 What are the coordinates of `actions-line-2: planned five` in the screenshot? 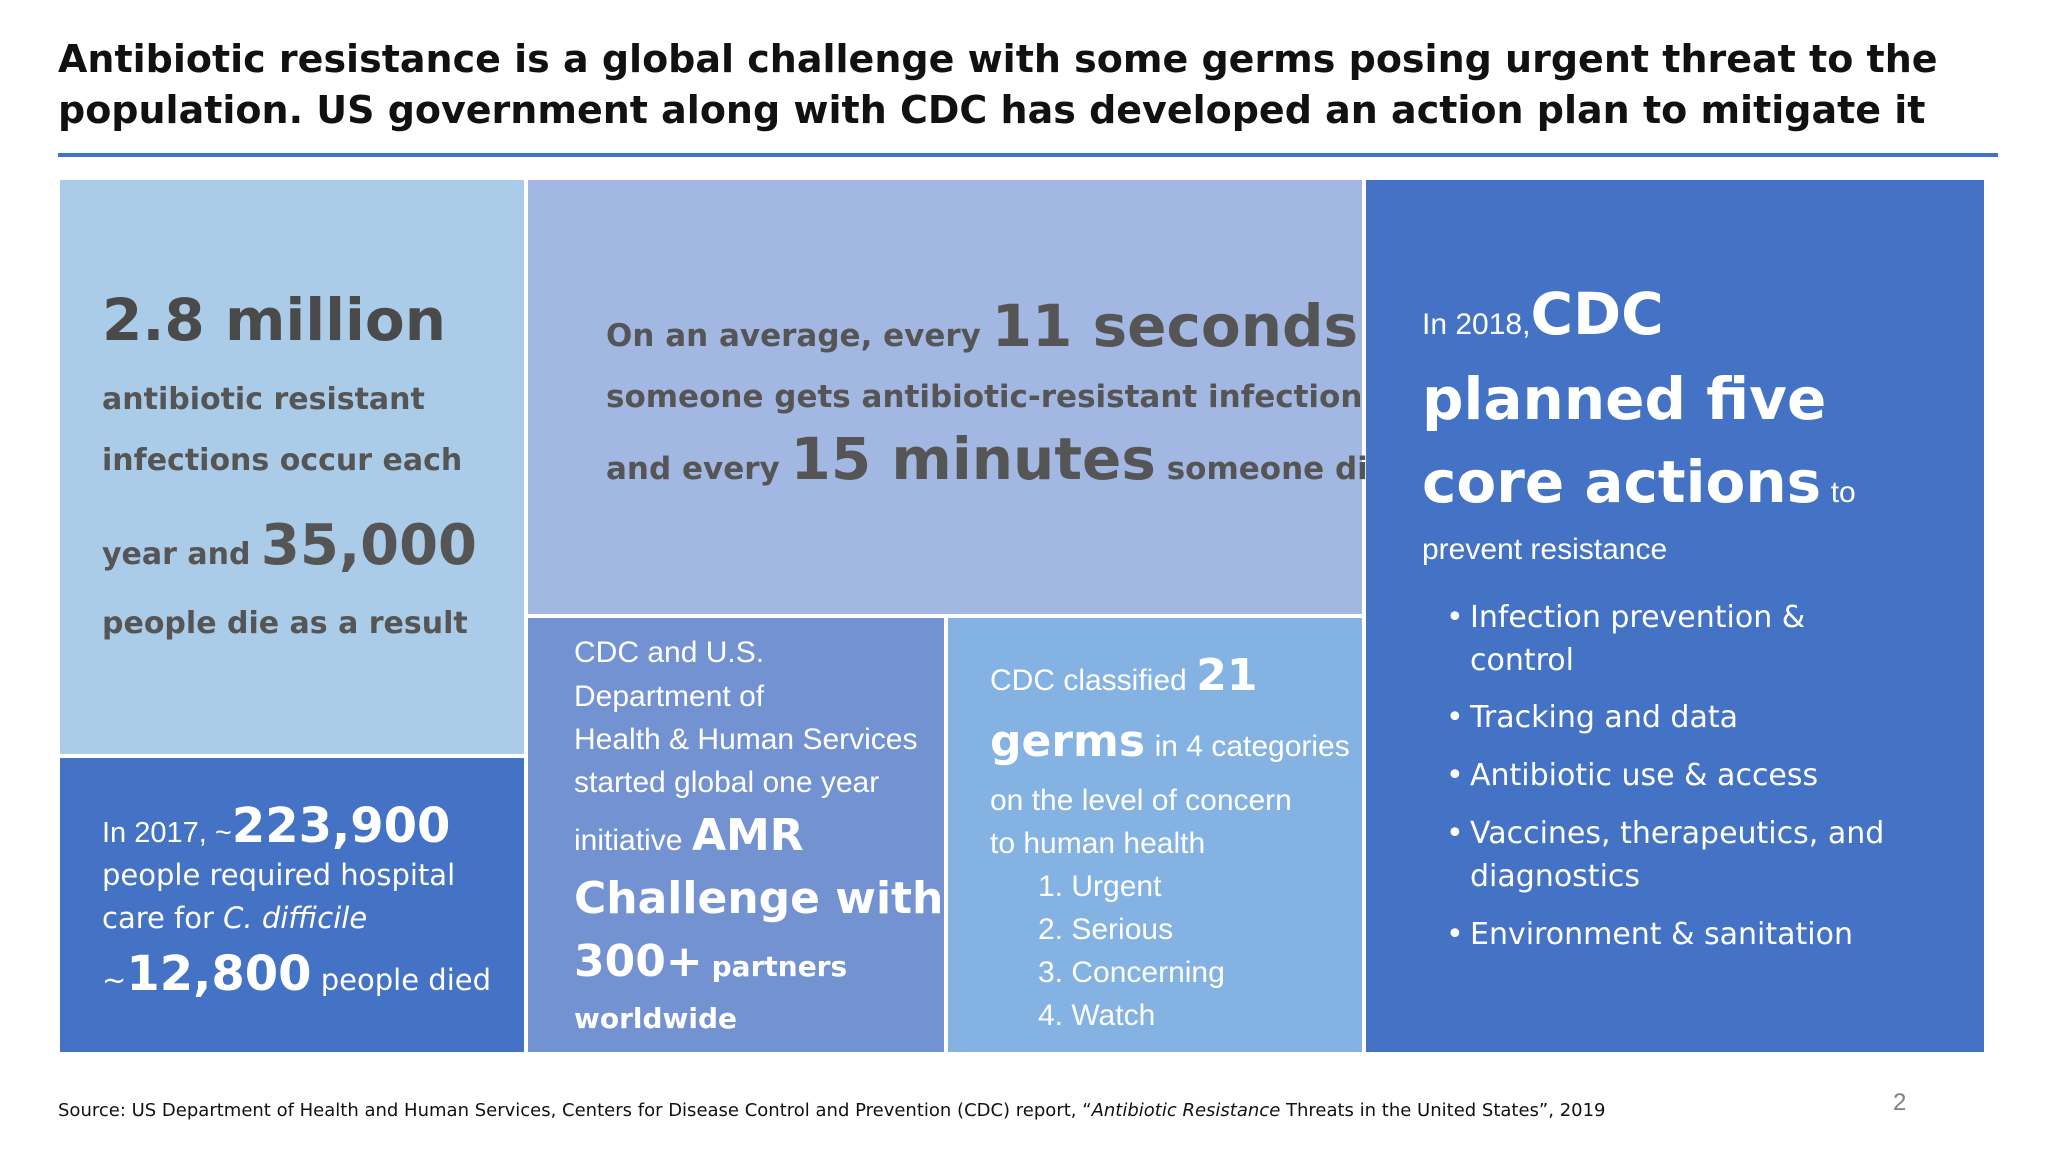 It's located at (1624, 399).